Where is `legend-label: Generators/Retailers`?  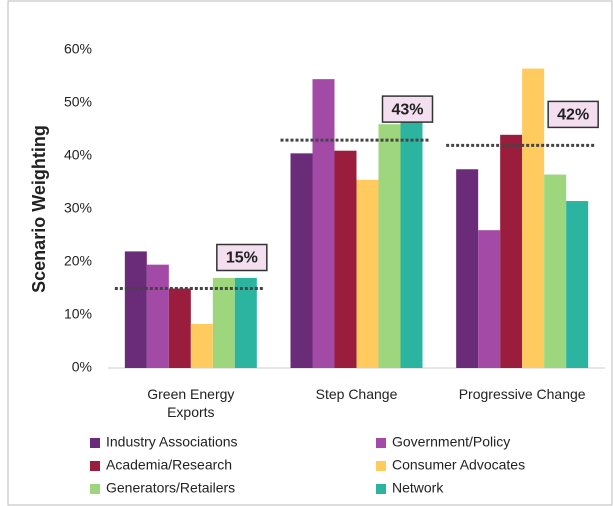 legend-label: Generators/Retailers is located at coordinates (170, 488).